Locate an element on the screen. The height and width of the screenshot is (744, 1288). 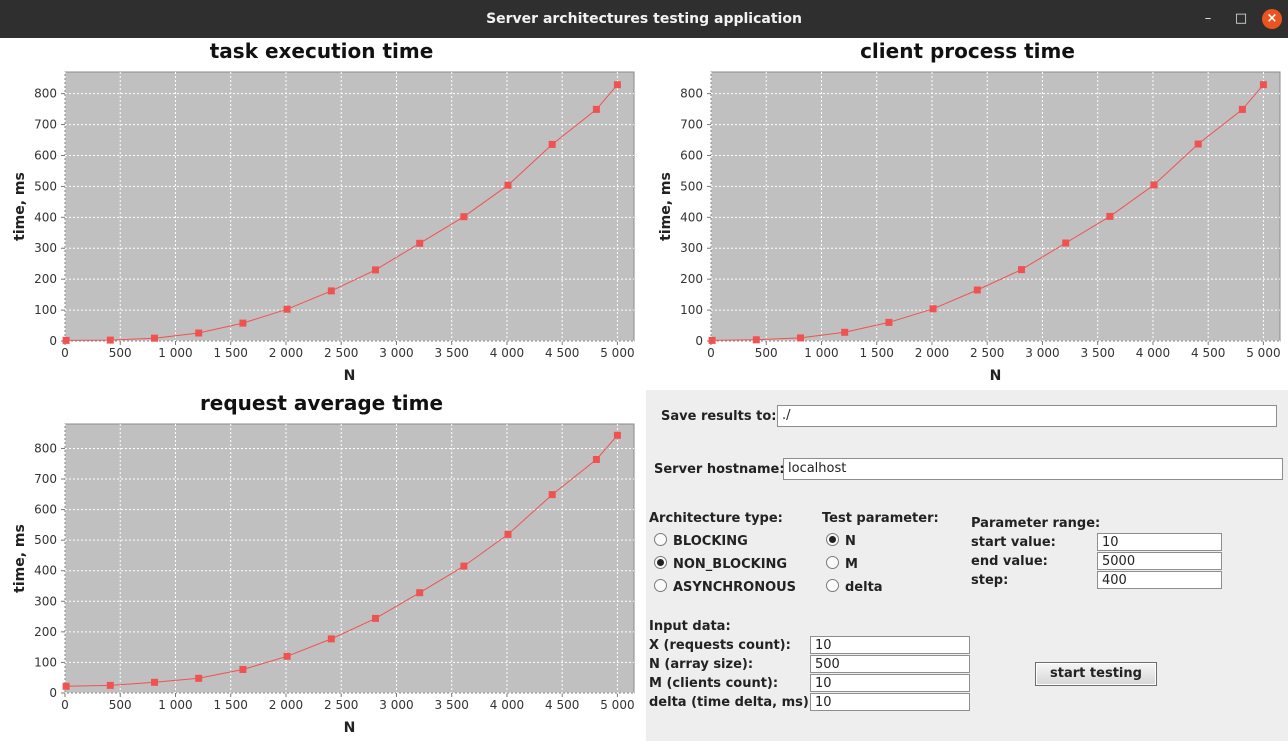
series-line is located at coordinates (342, 212).